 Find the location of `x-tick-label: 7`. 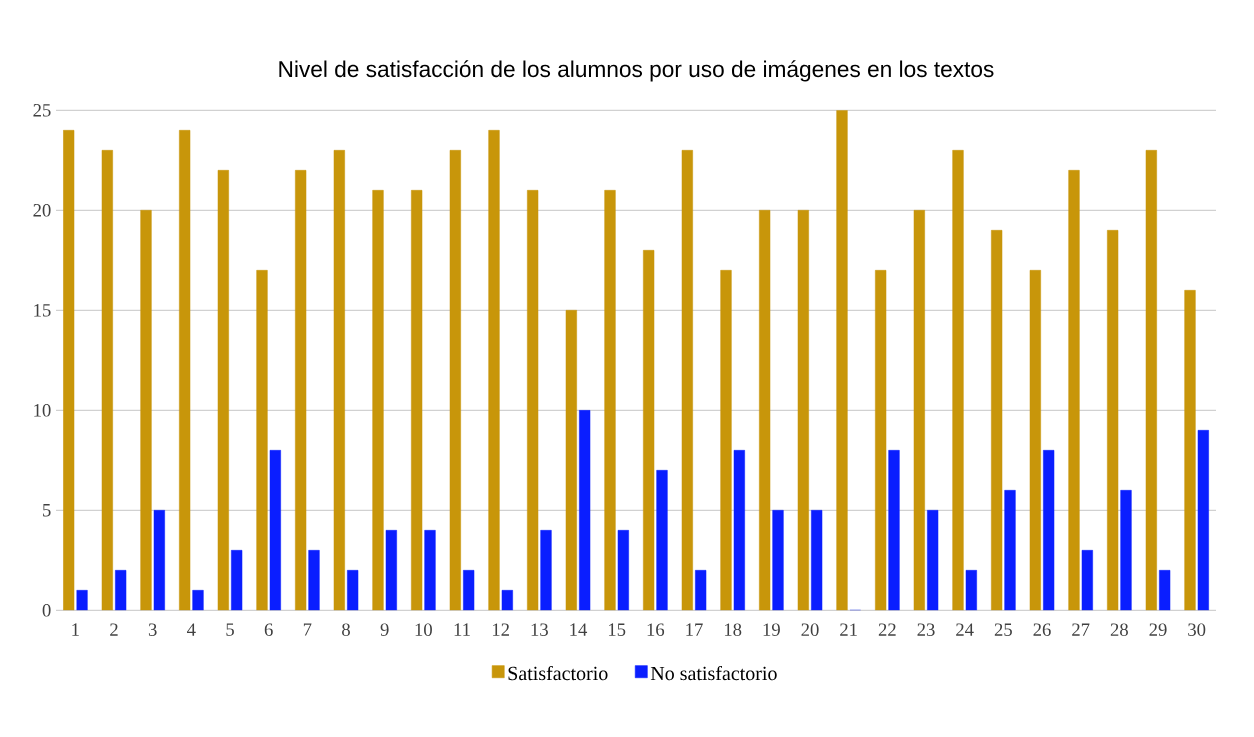

x-tick-label: 7 is located at coordinates (307, 629).